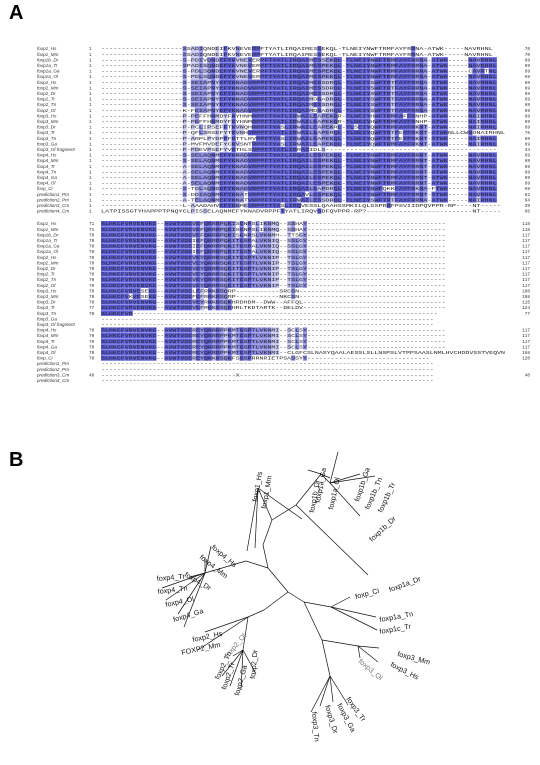 The image size is (540, 765). What do you see at coordinates (52, 374) in the screenshot?
I see `sequence-name: prediction3_Cm` at bounding box center [52, 374].